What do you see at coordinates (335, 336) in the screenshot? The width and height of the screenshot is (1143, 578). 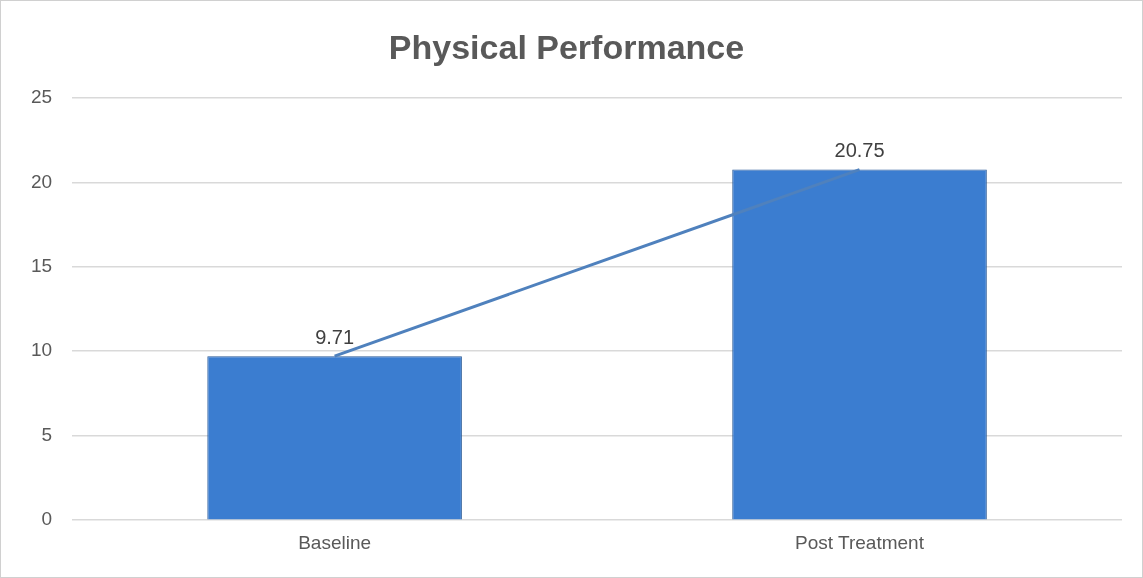 I see `data-label: 9.71` at bounding box center [335, 336].